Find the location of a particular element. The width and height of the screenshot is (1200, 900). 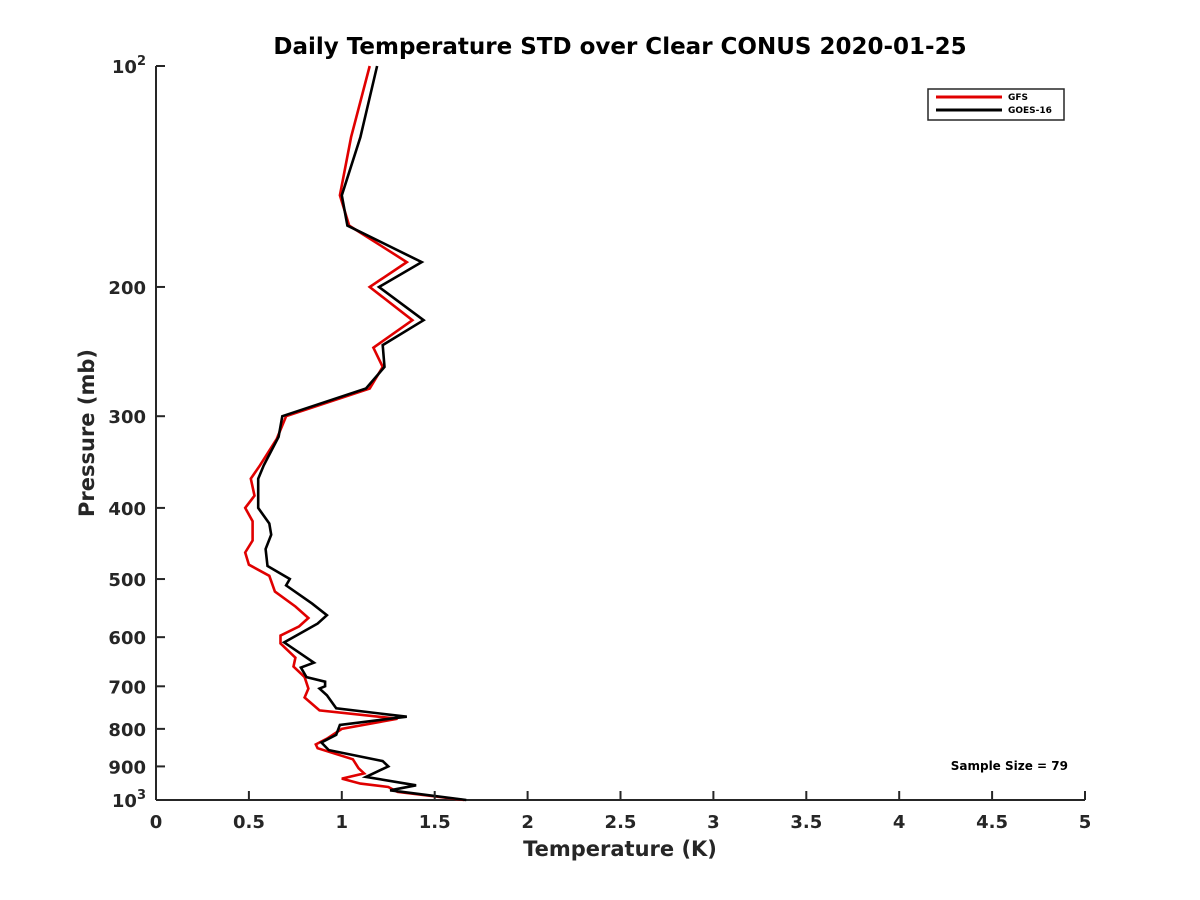

y-tick-label: 10² is located at coordinates (129, 66).